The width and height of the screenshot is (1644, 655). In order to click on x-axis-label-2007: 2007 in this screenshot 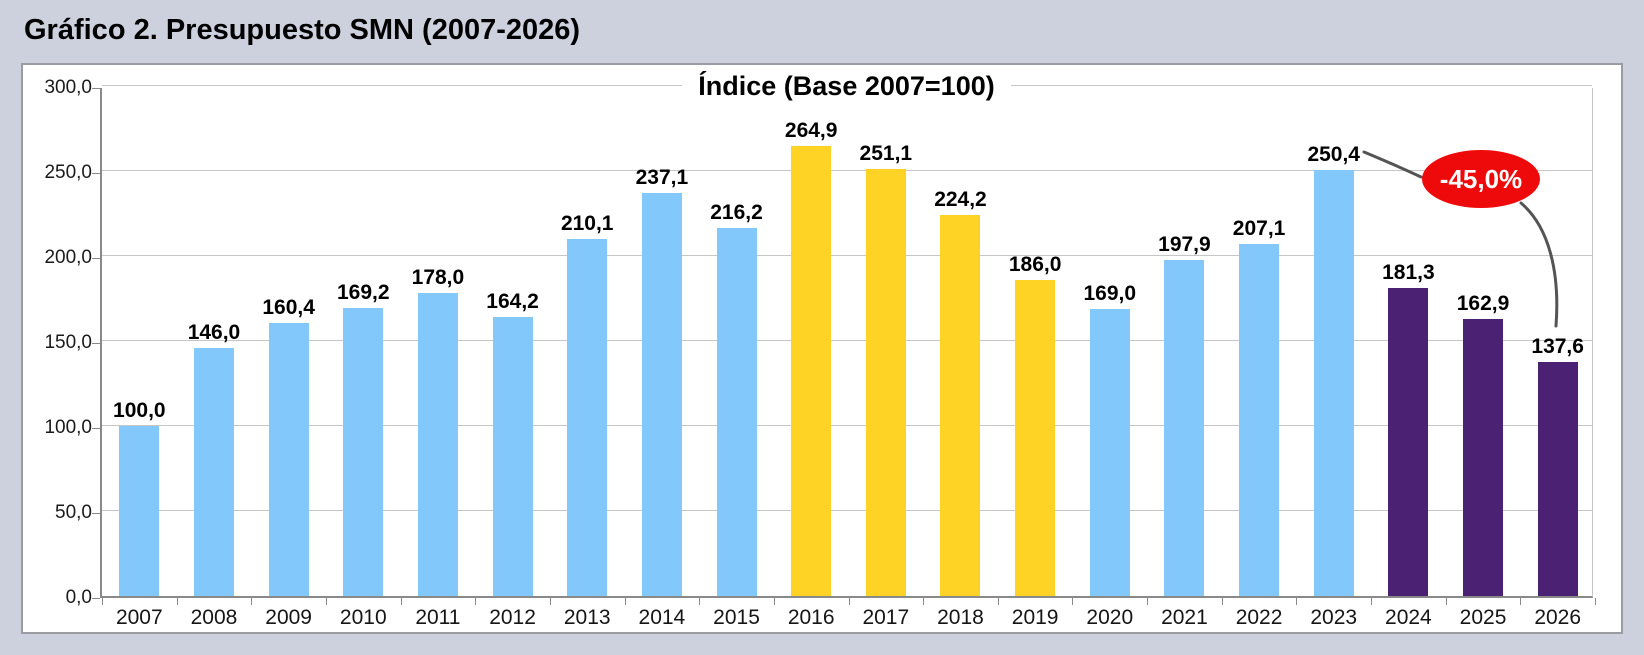, I will do `click(139, 617)`.